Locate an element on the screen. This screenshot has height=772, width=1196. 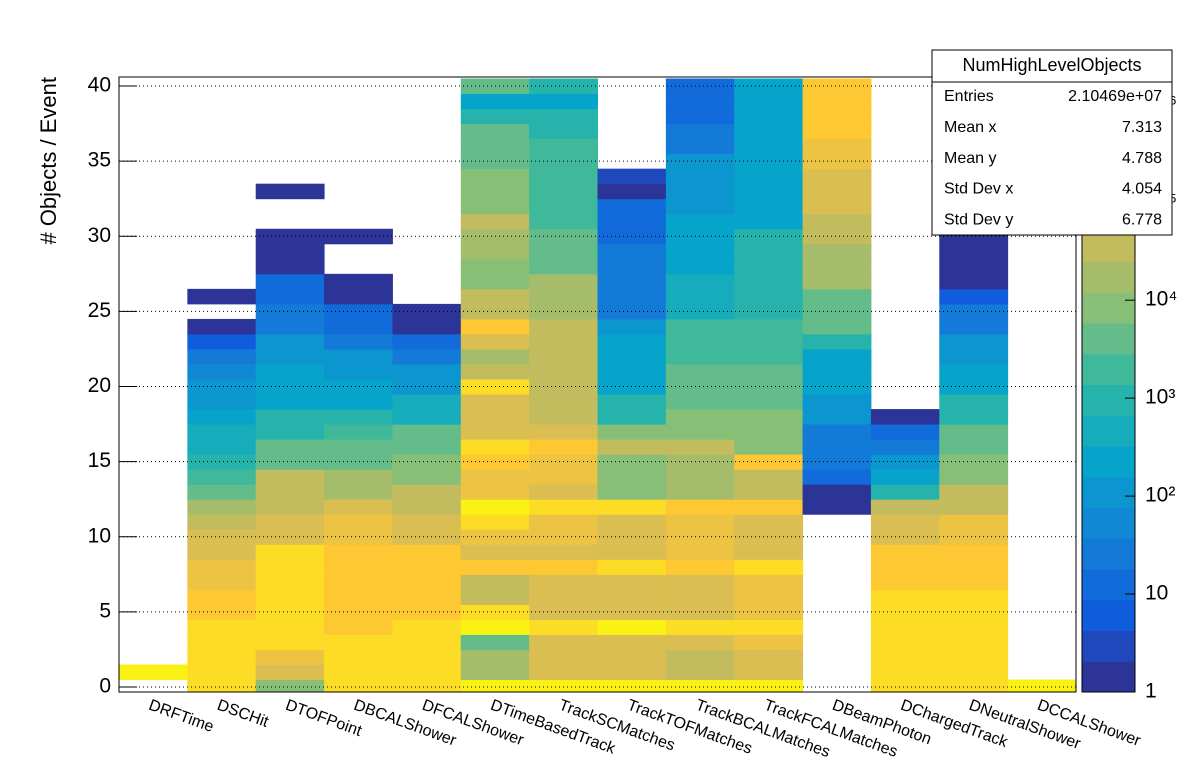
stats-value: 4.054 is located at coordinates (1142, 189).